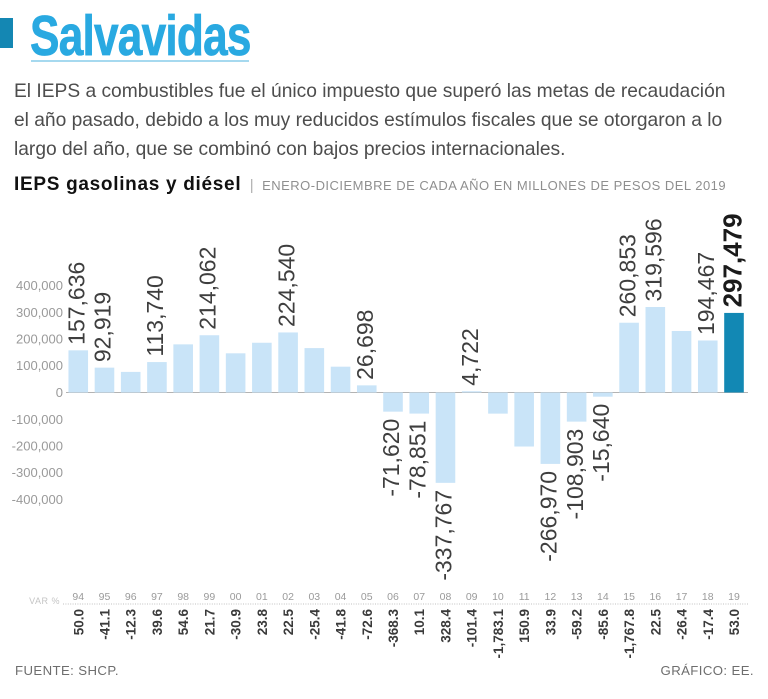 Image resolution: width=768 pixels, height=699 pixels. Describe the element at coordinates (549, 516) in the screenshot. I see `svg-text: -266,970` at that location.